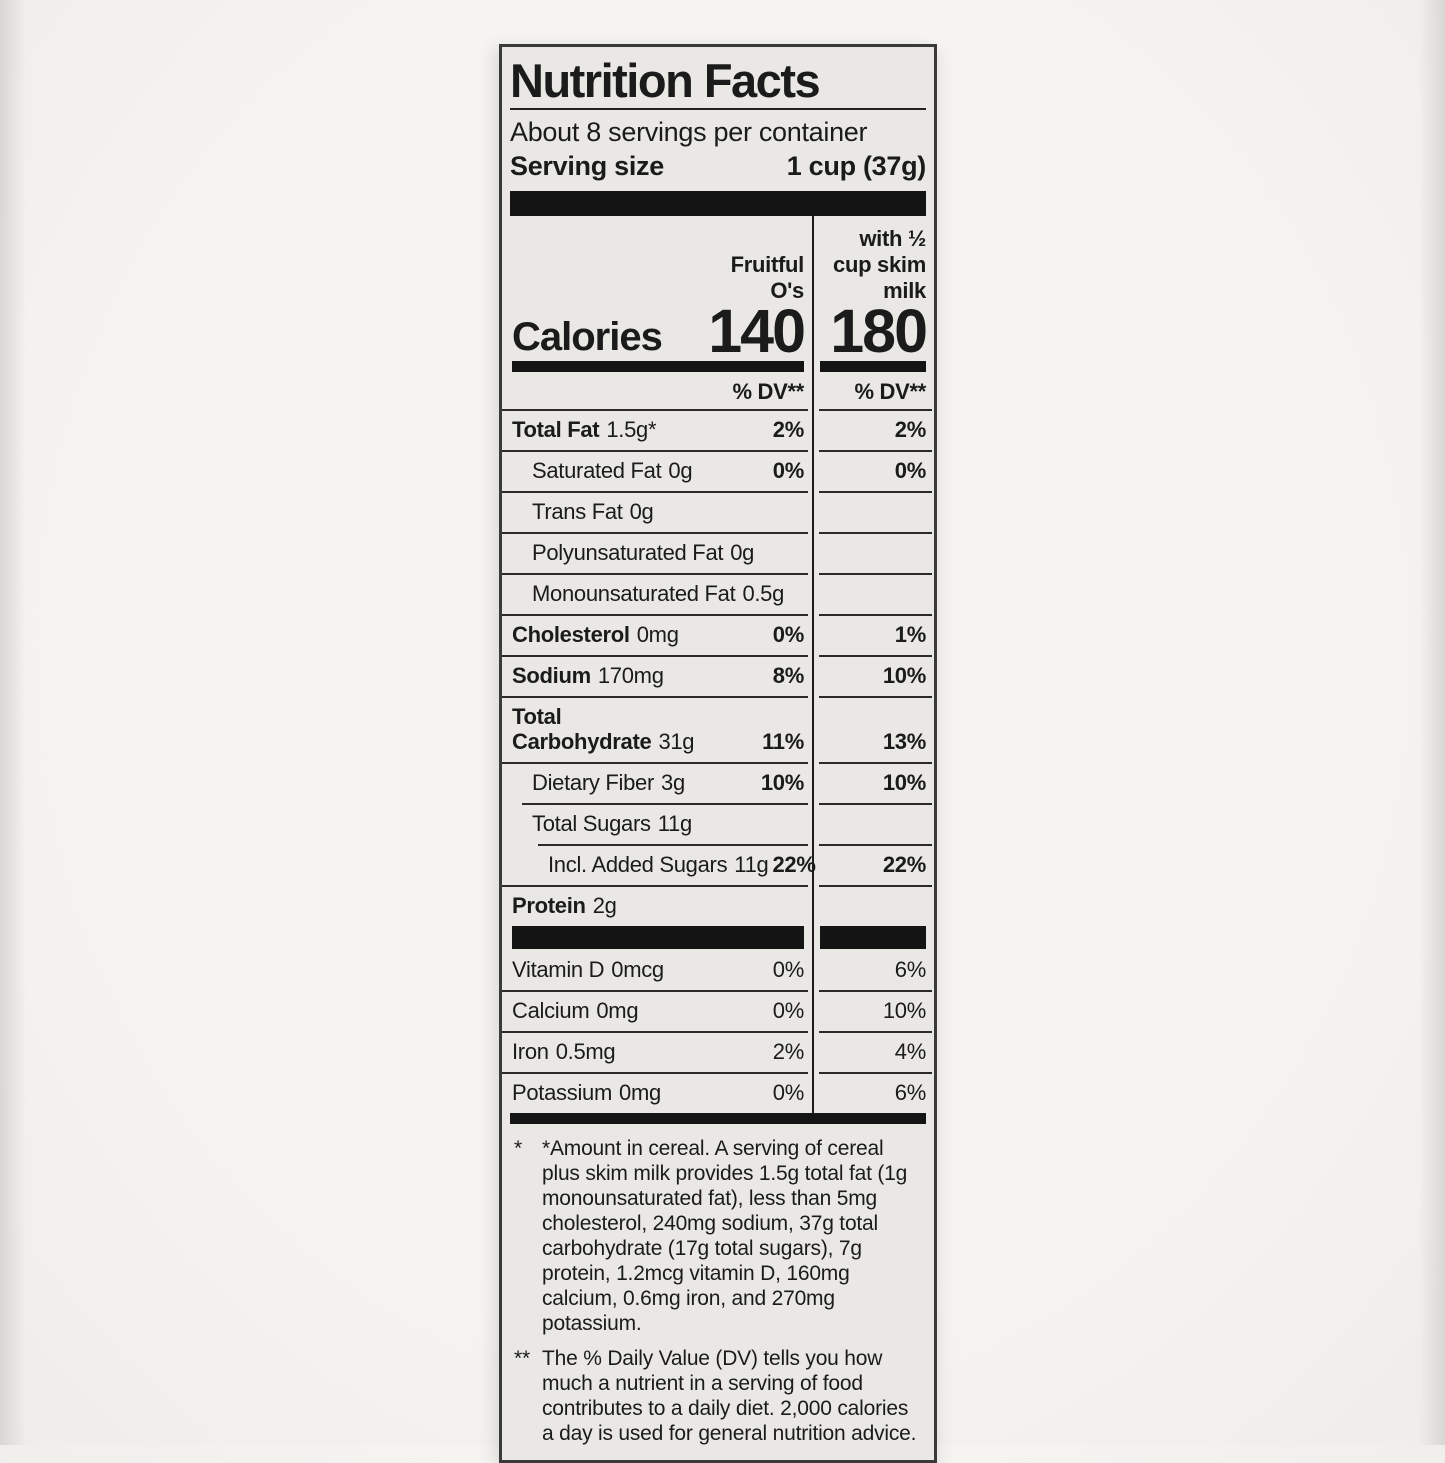  Describe the element at coordinates (577, 512) in the screenshot. I see `nutrient-name: Trans Fat` at that location.